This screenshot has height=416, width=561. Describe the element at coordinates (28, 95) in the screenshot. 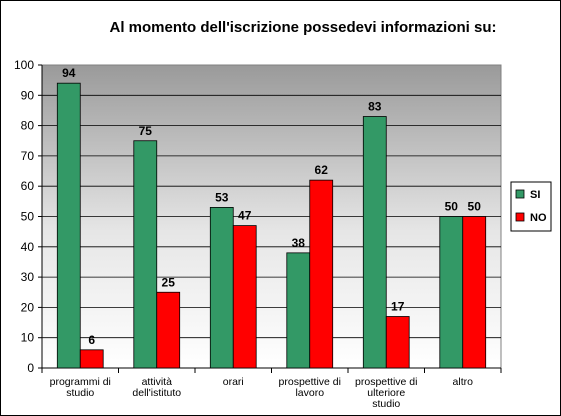

I see `y-tick-label: 90` at that location.